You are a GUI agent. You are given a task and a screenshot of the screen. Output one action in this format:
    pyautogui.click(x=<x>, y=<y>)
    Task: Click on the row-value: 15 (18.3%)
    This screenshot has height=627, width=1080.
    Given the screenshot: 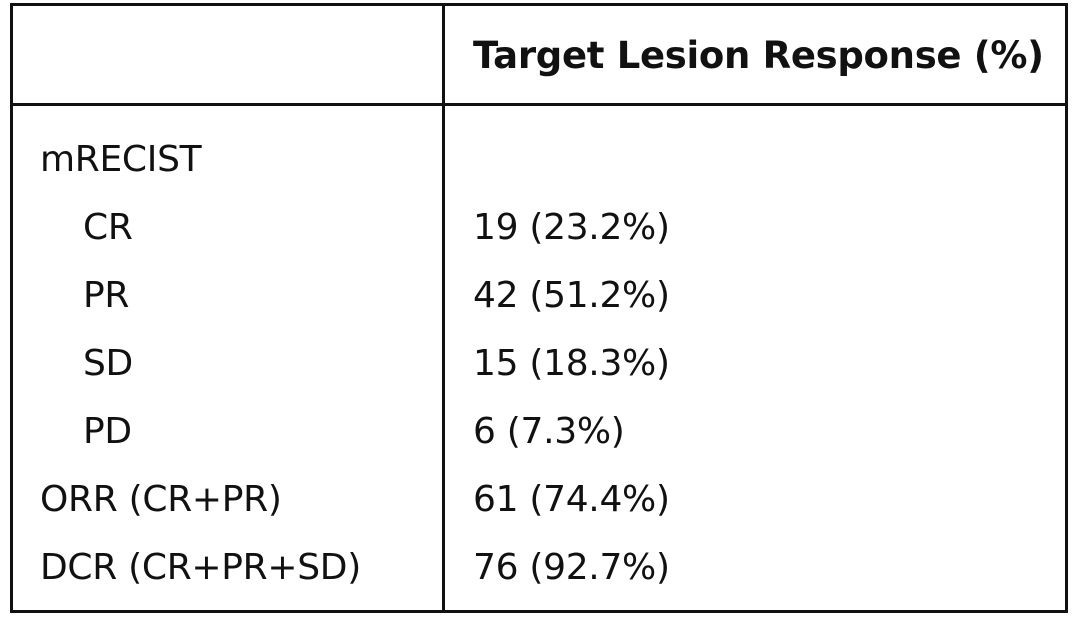 What is the action you would take?
    pyautogui.click(x=571, y=363)
    